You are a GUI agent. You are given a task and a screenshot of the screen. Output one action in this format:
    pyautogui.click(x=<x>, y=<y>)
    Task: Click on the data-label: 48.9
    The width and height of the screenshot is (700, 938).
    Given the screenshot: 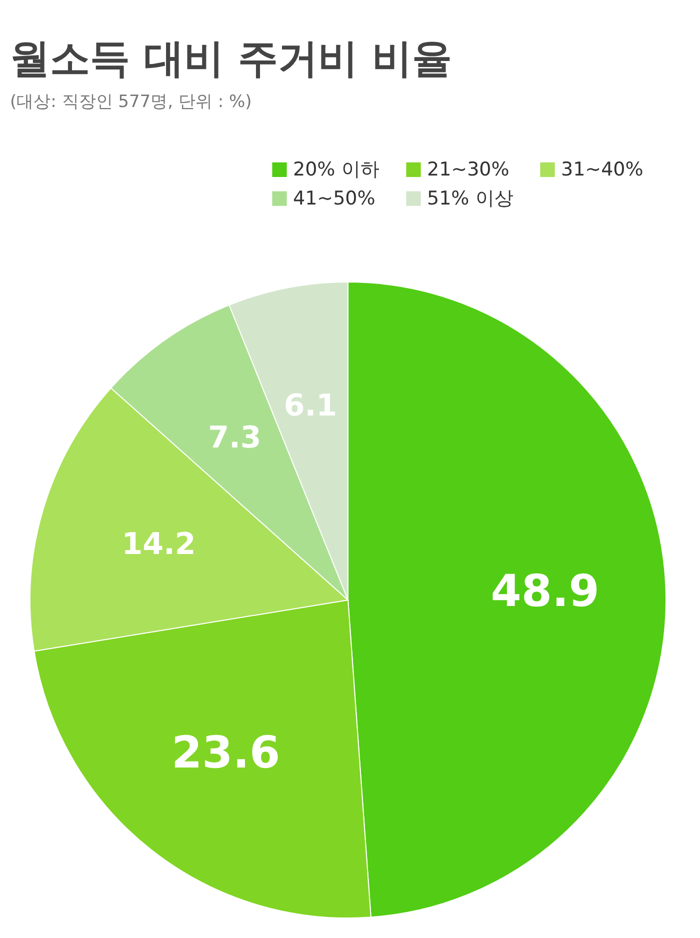 What is the action you would take?
    pyautogui.click(x=545, y=591)
    